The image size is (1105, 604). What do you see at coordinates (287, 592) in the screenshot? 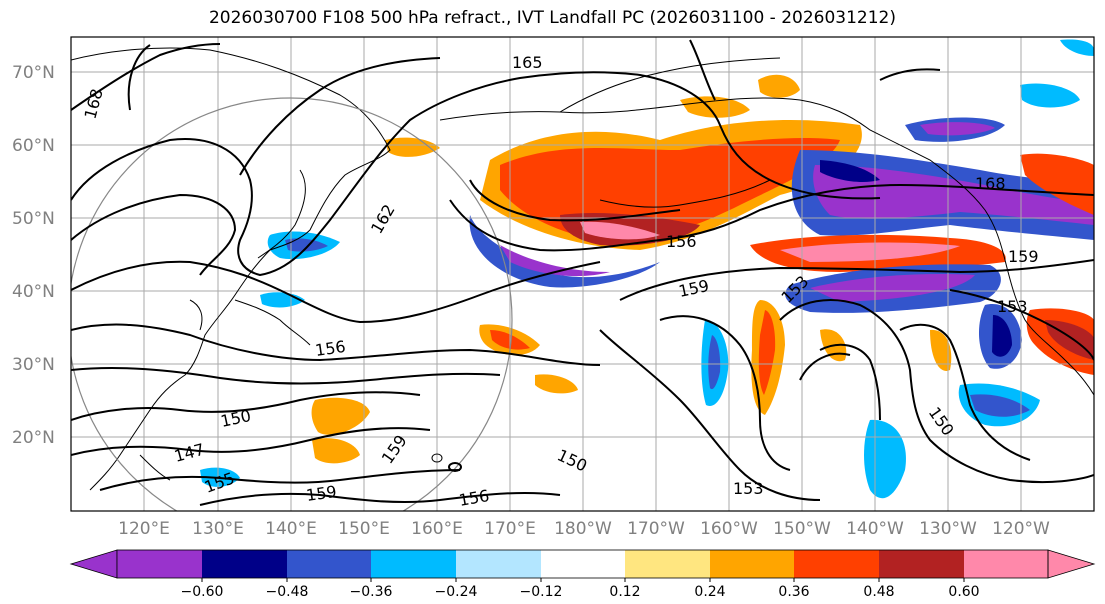
I see `colorbar-tick-label: −0.48` at bounding box center [287, 592].